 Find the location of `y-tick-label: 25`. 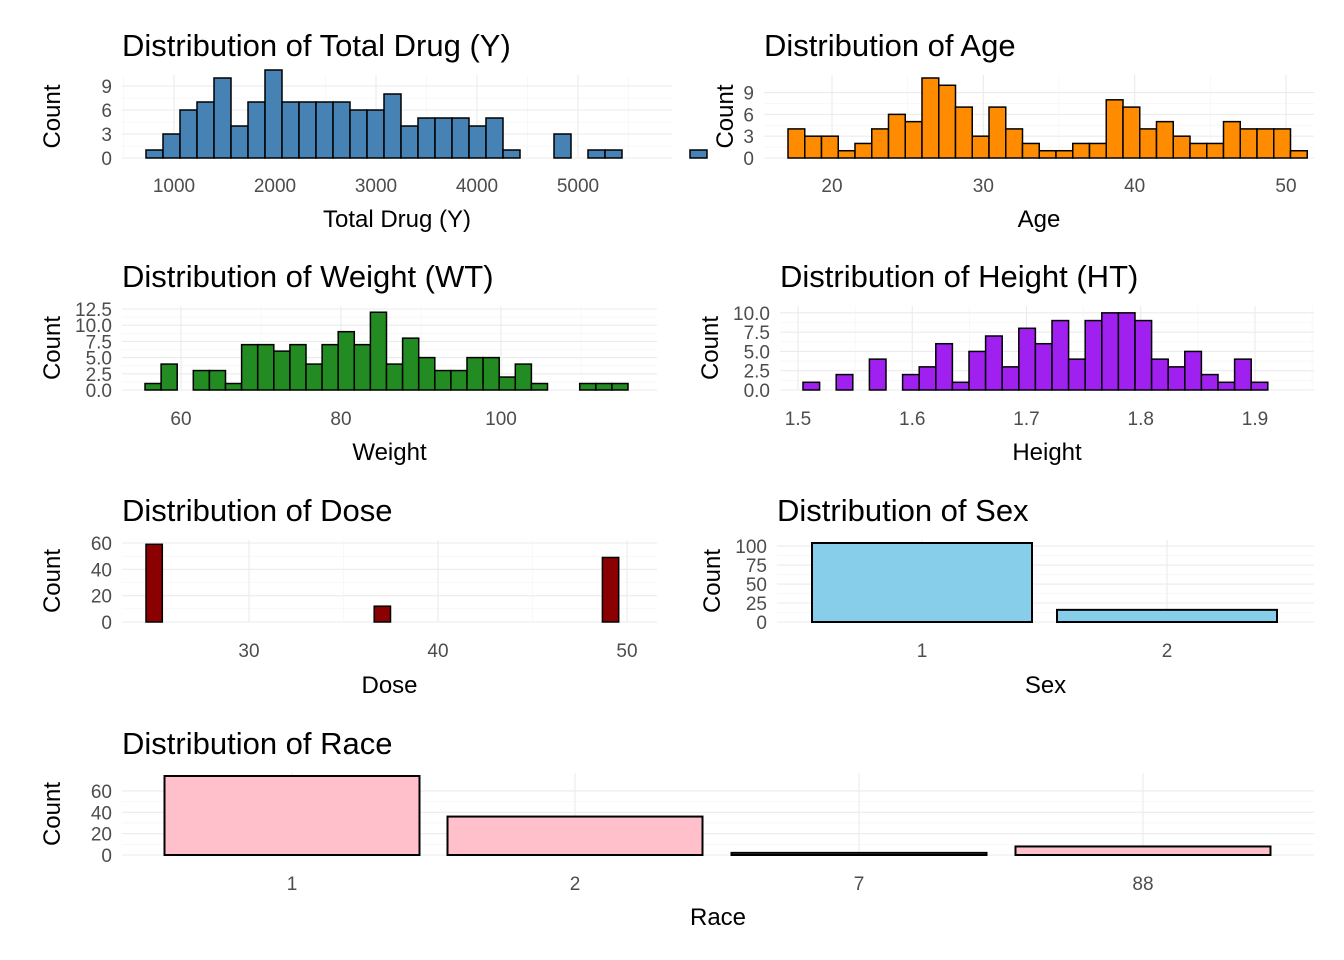

y-tick-label: 25 is located at coordinates (756, 604).